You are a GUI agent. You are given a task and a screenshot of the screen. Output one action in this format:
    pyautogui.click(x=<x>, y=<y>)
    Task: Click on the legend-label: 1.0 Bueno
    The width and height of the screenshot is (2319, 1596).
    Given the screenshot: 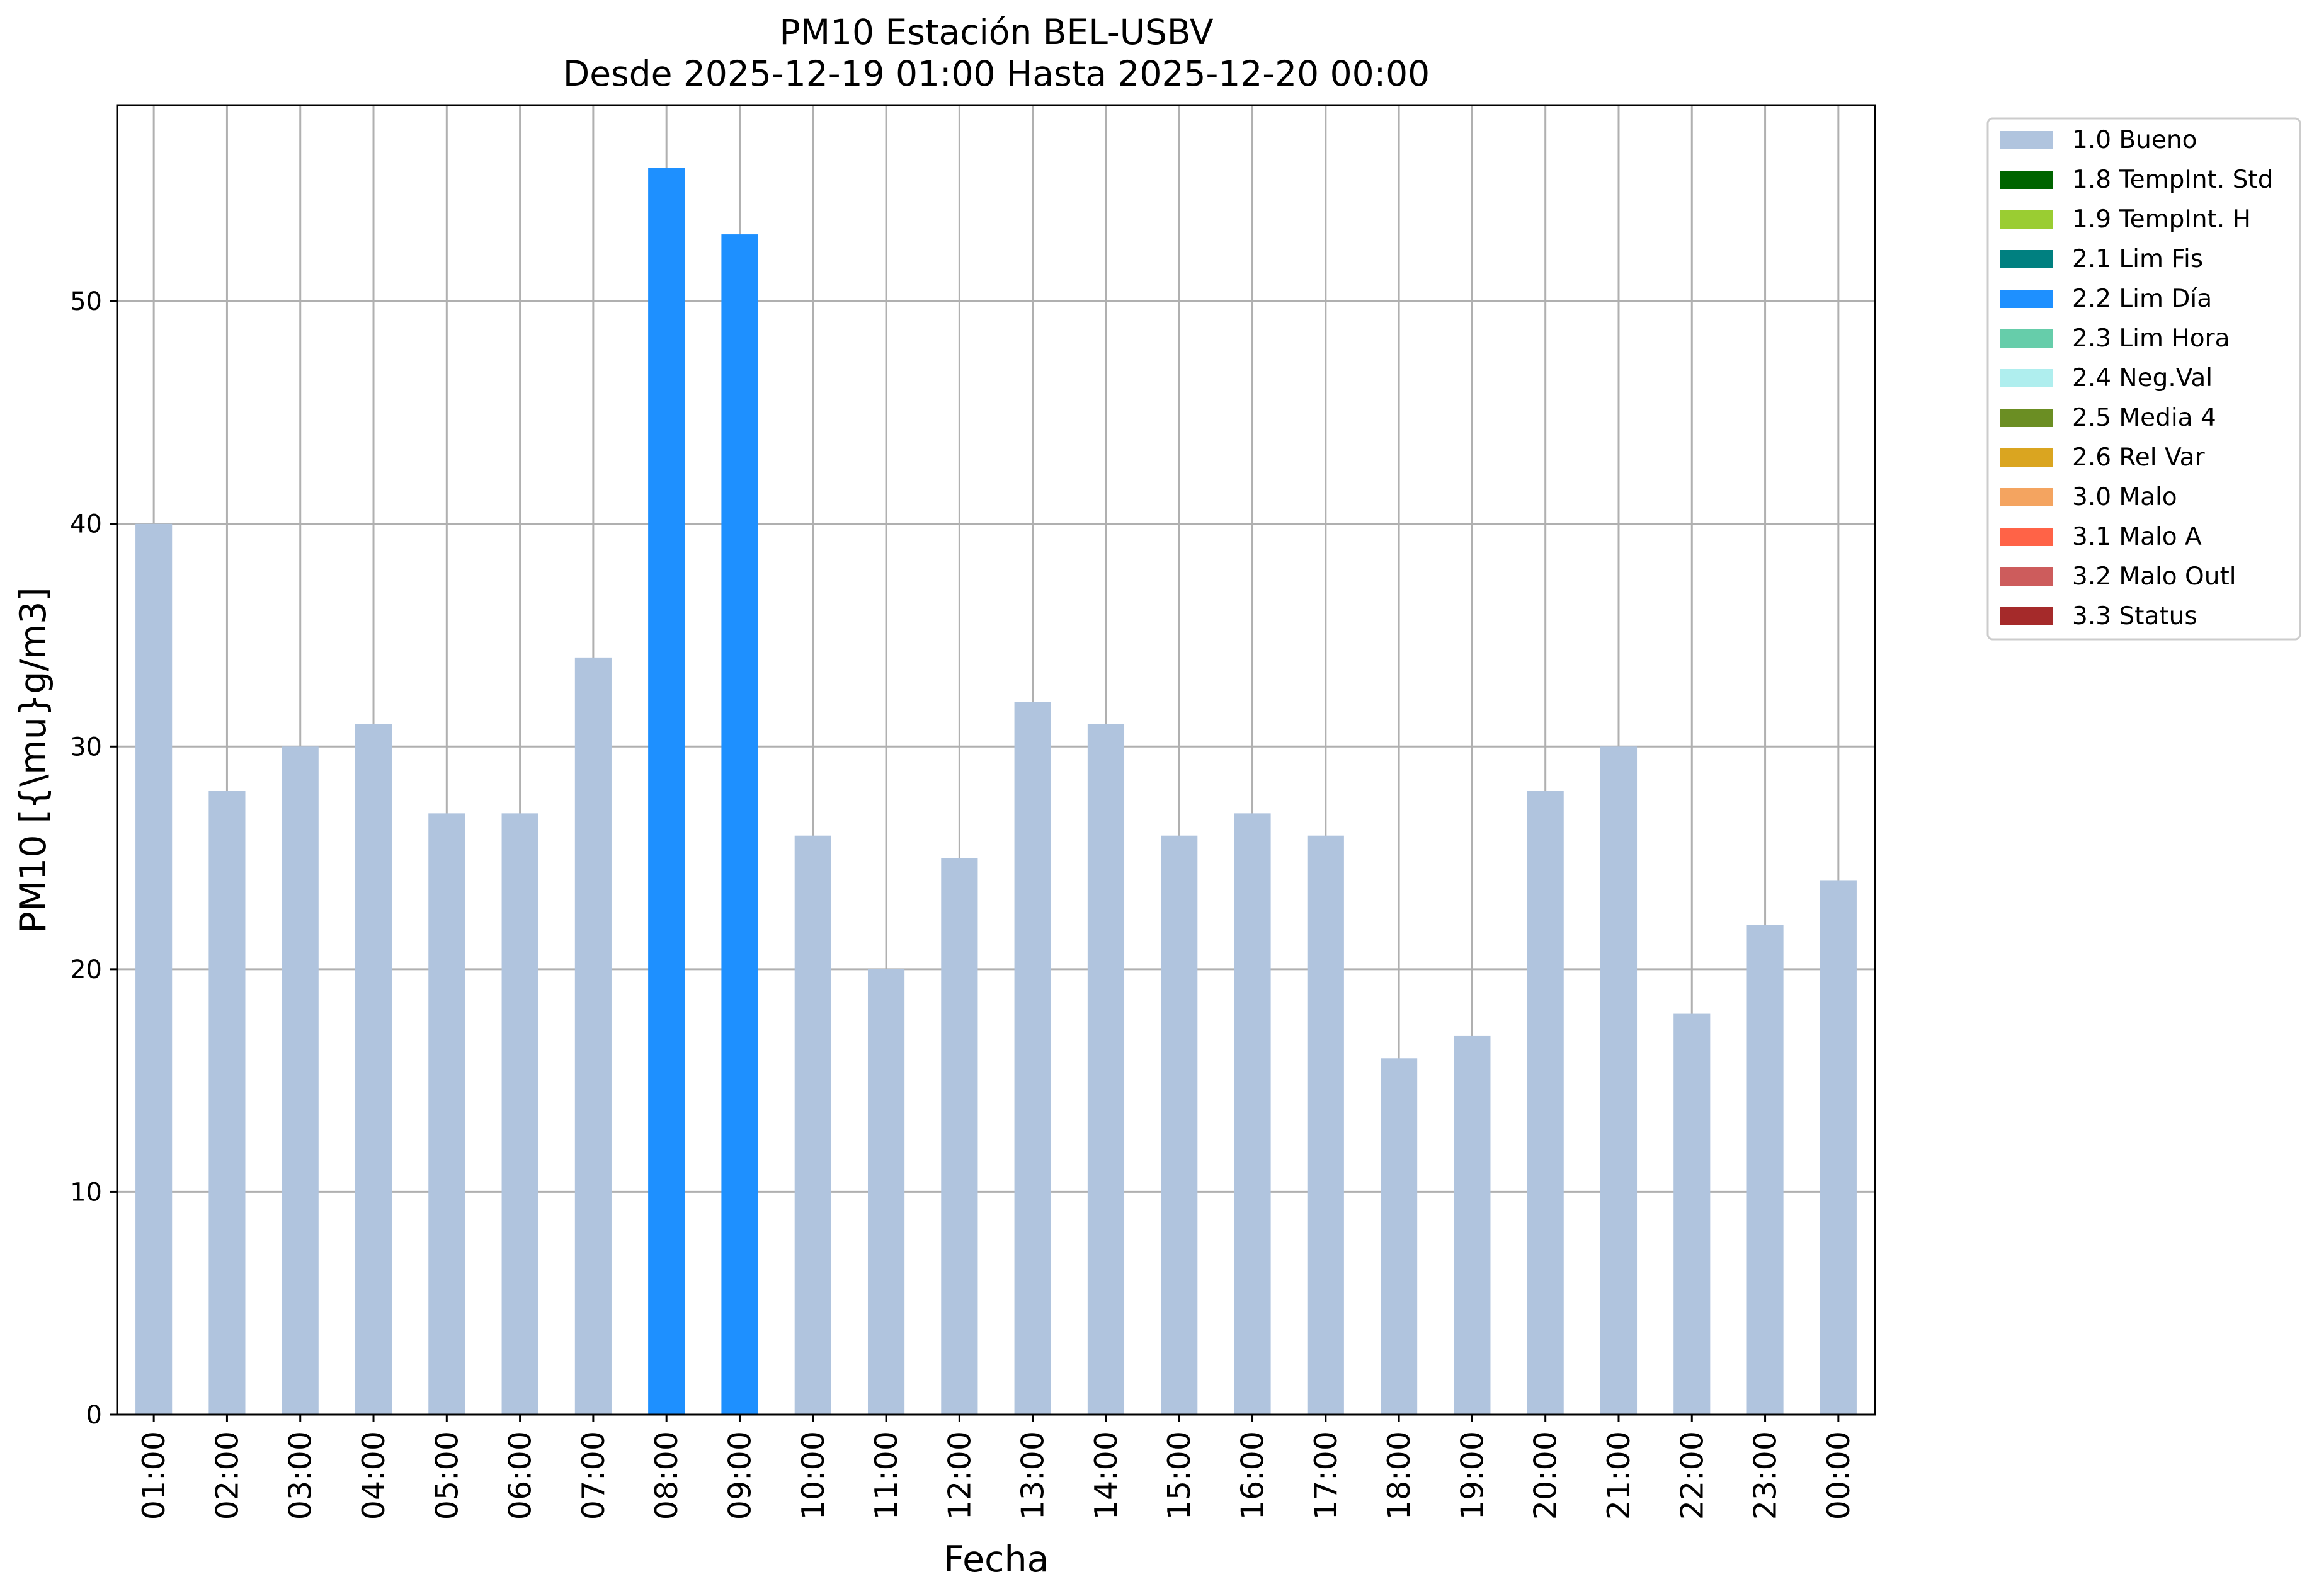 What is the action you would take?
    pyautogui.click(x=2134, y=140)
    